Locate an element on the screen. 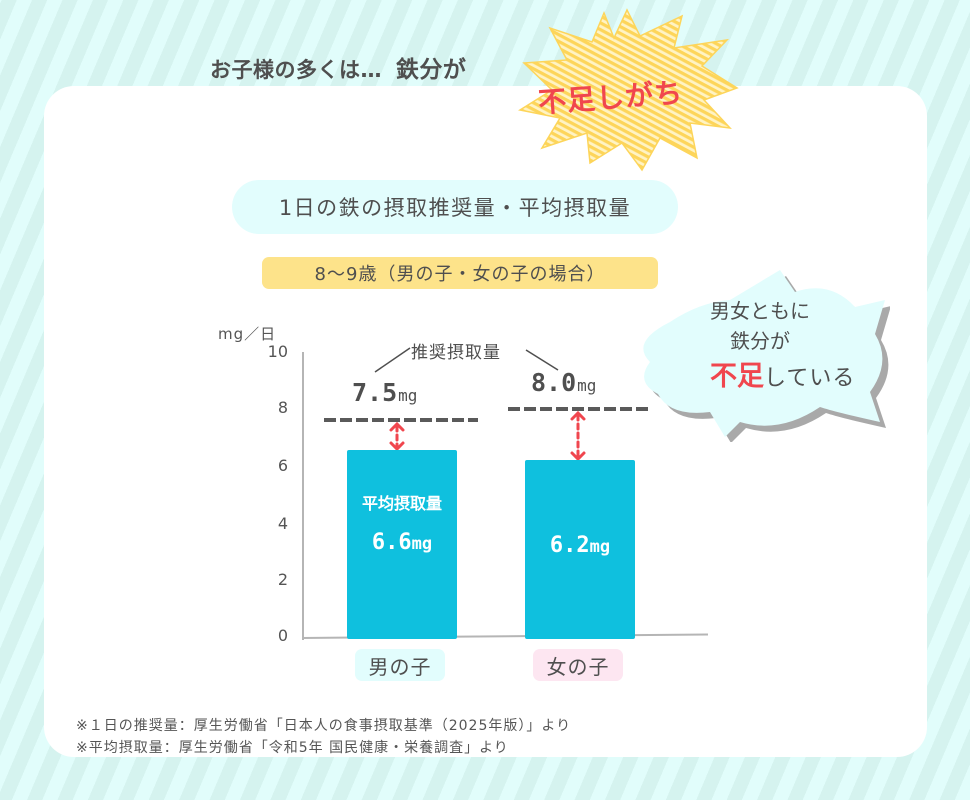  footnote-2: ※平均摂取量：厚生労働省「令和5年 国民健康・栄養調査」より is located at coordinates (292, 748).